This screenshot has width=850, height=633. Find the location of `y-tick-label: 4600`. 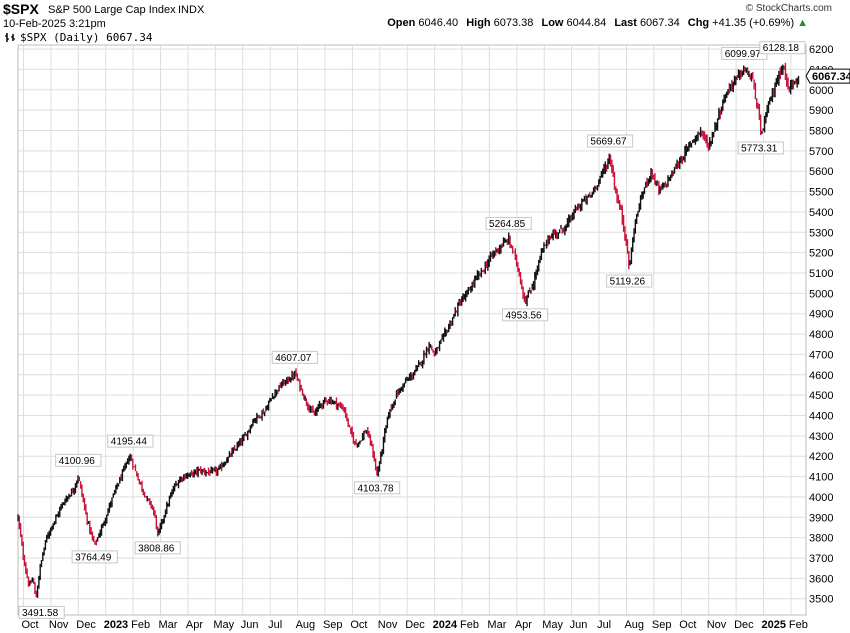

y-tick-label: 4600 is located at coordinates (821, 376).